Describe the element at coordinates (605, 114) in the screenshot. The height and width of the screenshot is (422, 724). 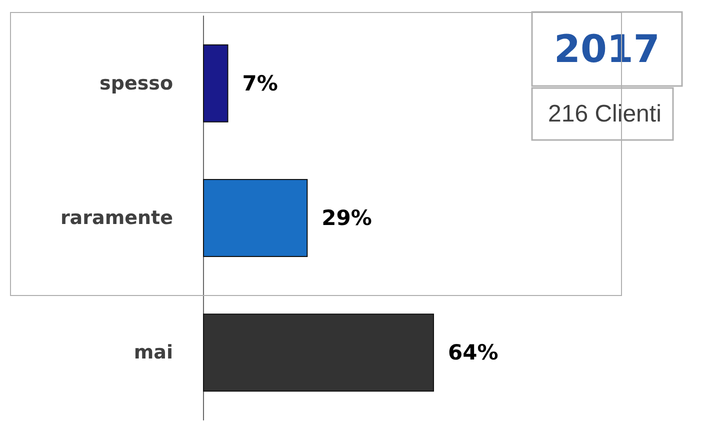
I see `text: 216 Clienti` at that location.